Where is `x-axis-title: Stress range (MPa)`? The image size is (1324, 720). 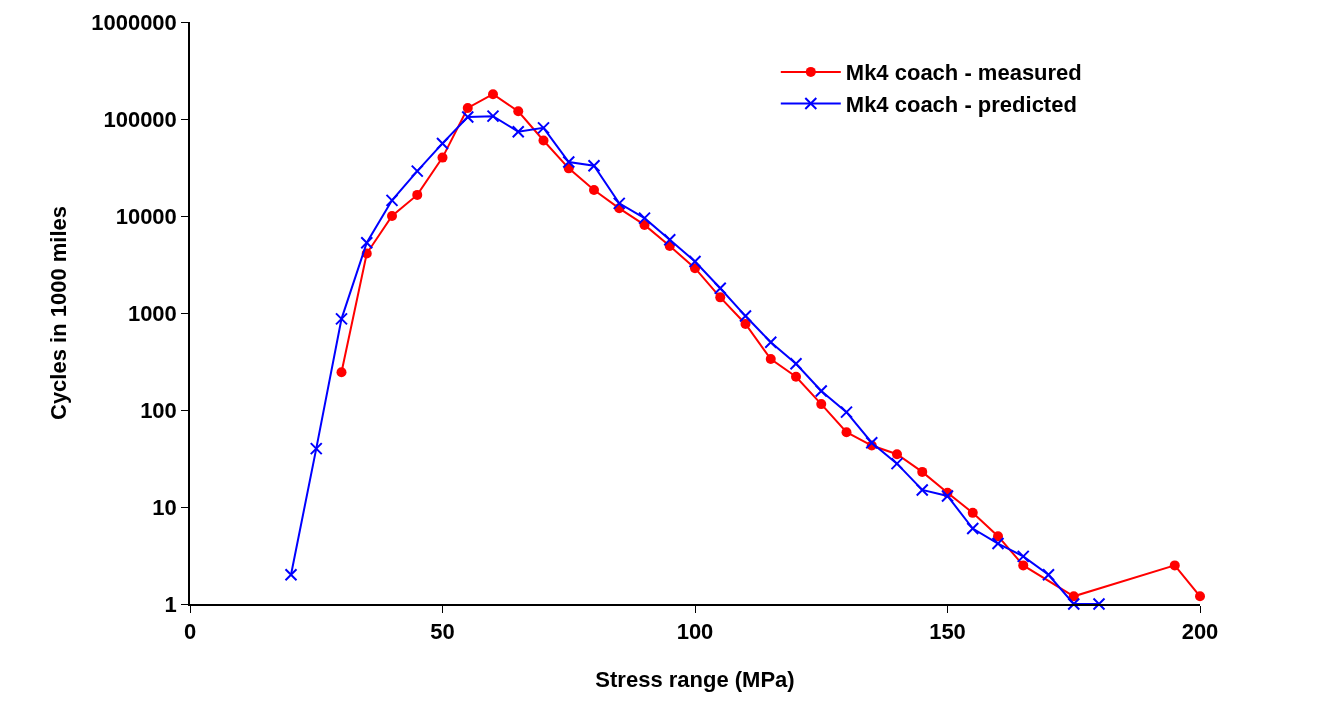 x-axis-title: Stress range (MPa) is located at coordinates (695, 679).